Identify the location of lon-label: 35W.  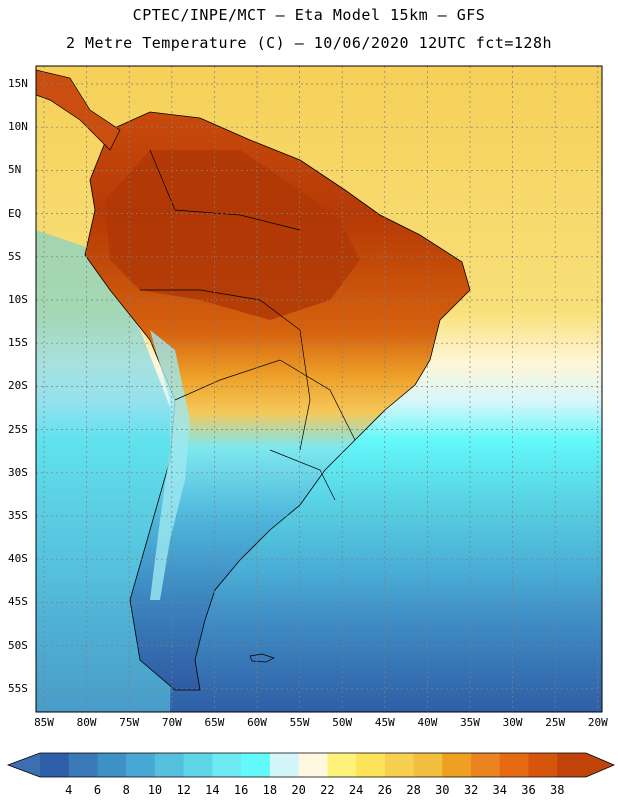
(470, 722).